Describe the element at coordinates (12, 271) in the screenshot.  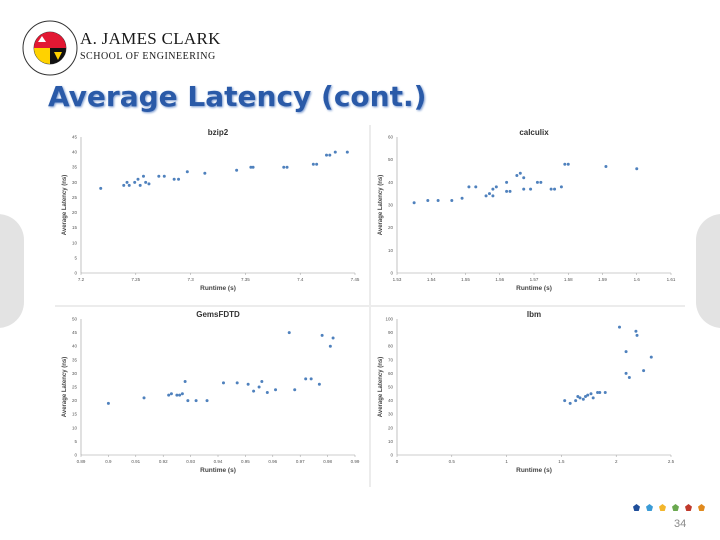
I see `decorative-side-tab-left` at that location.